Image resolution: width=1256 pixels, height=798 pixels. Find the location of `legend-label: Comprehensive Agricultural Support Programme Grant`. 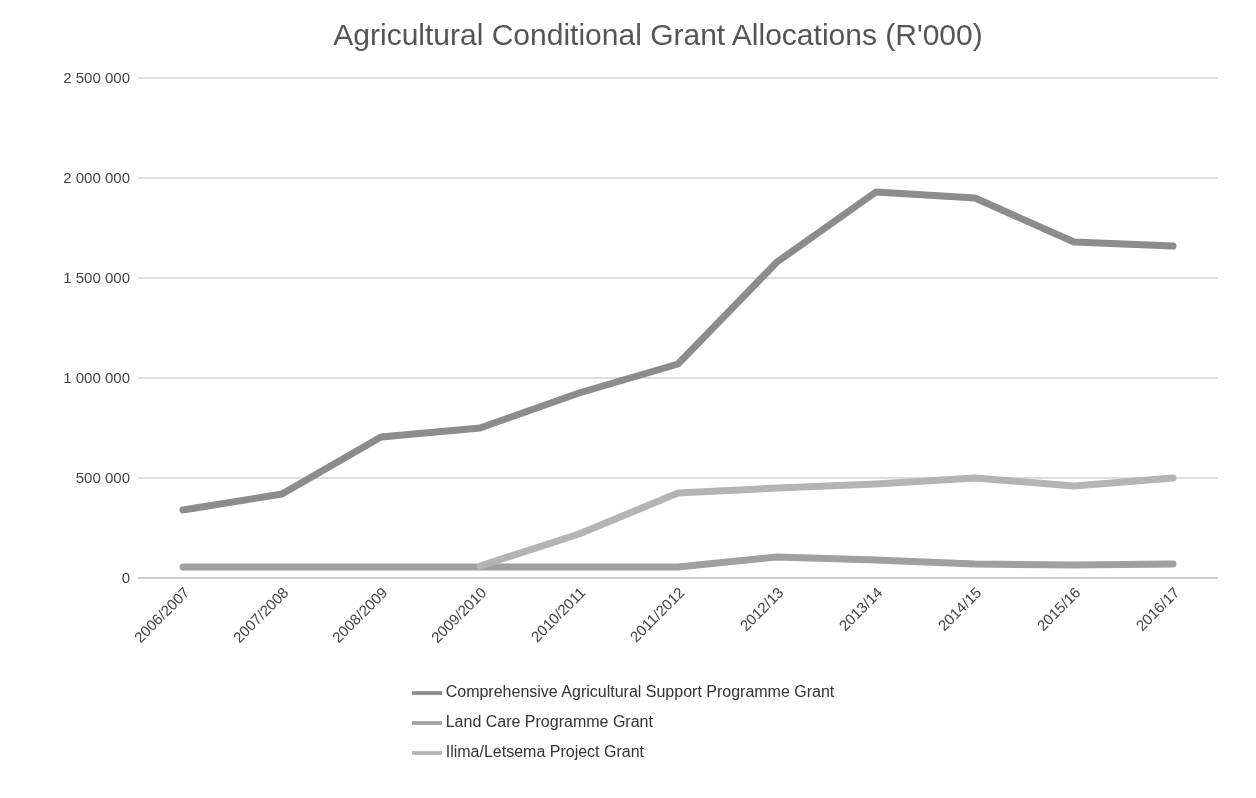

legend-label: Comprehensive Agricultural Support Programme Grant is located at coordinates (640, 692).